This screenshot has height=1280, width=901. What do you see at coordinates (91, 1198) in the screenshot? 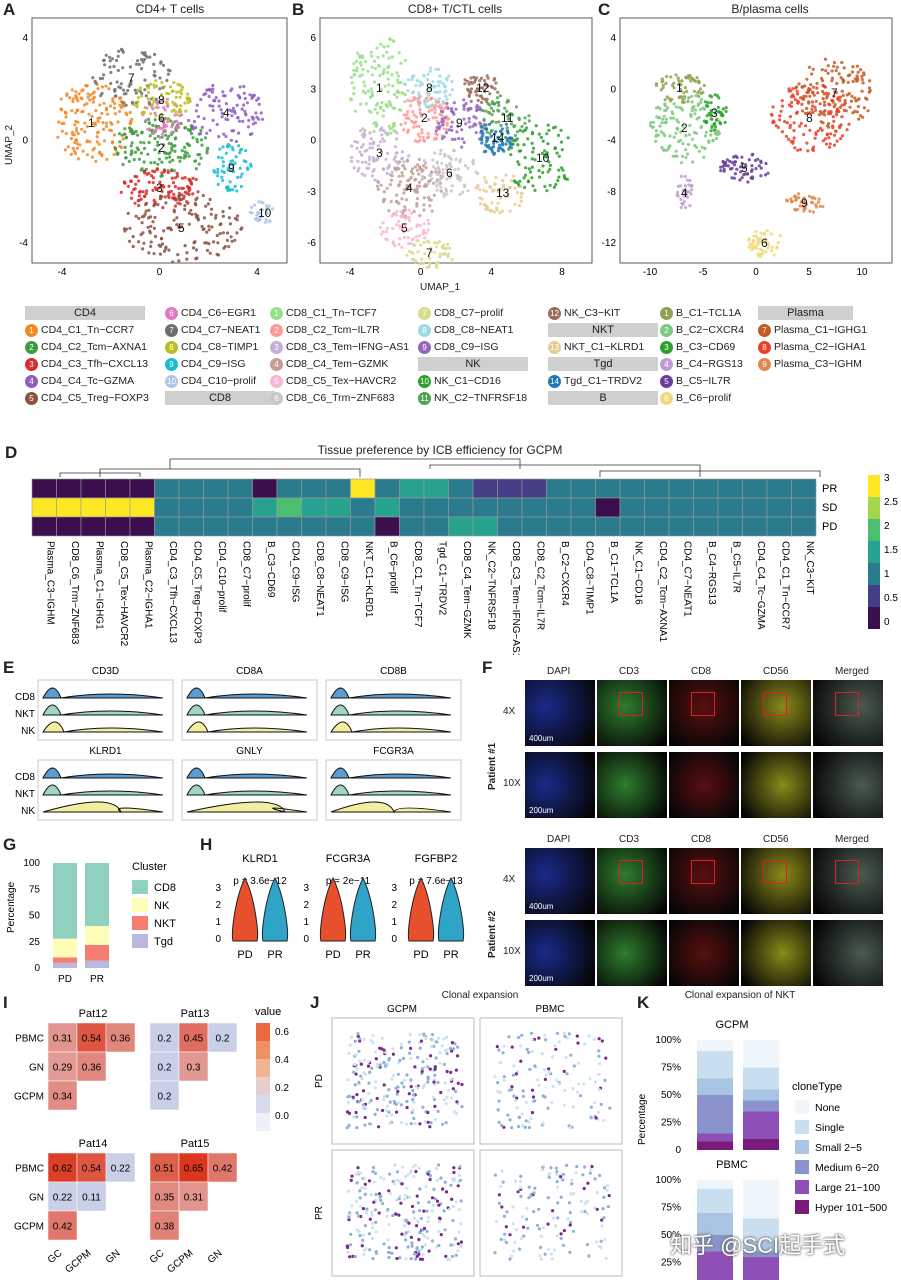
I see `correlation-value: 0.11` at bounding box center [91, 1198].